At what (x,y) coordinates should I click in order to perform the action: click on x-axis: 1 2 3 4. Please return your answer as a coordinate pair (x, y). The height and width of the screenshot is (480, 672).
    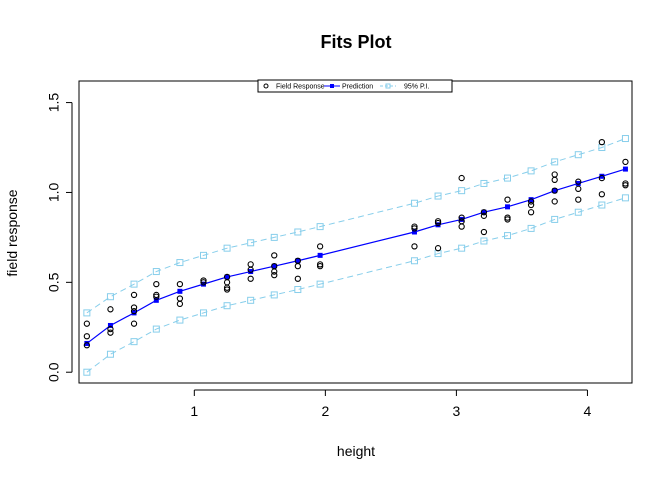
    Looking at the image, I should click on (391, 404).